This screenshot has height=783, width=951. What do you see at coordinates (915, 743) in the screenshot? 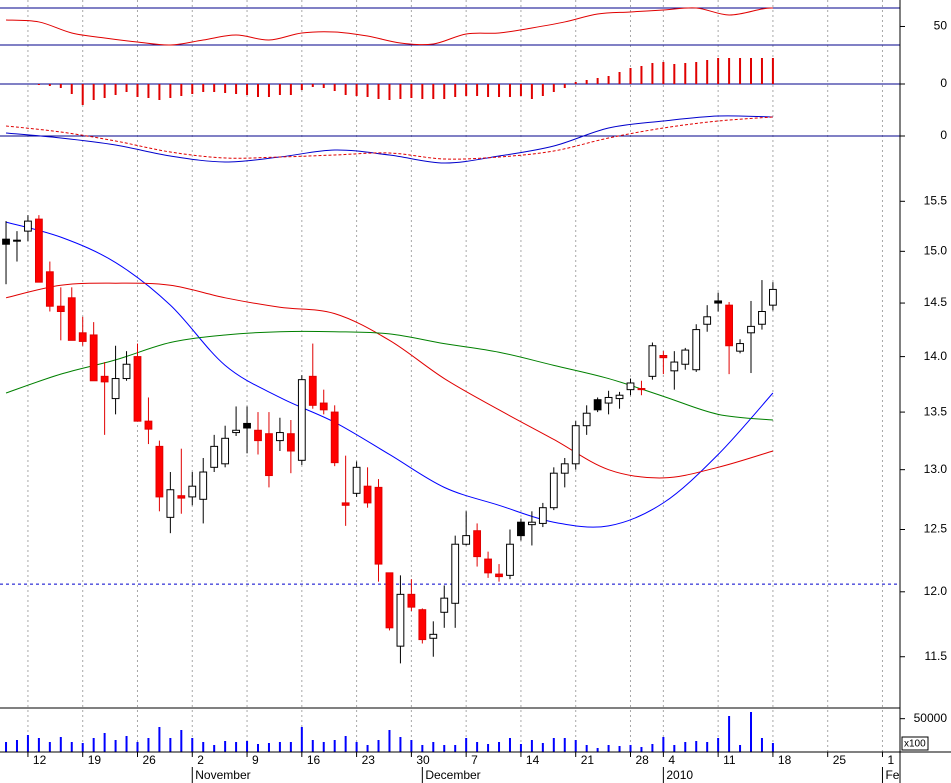
I see `unit-box` at bounding box center [915, 743].